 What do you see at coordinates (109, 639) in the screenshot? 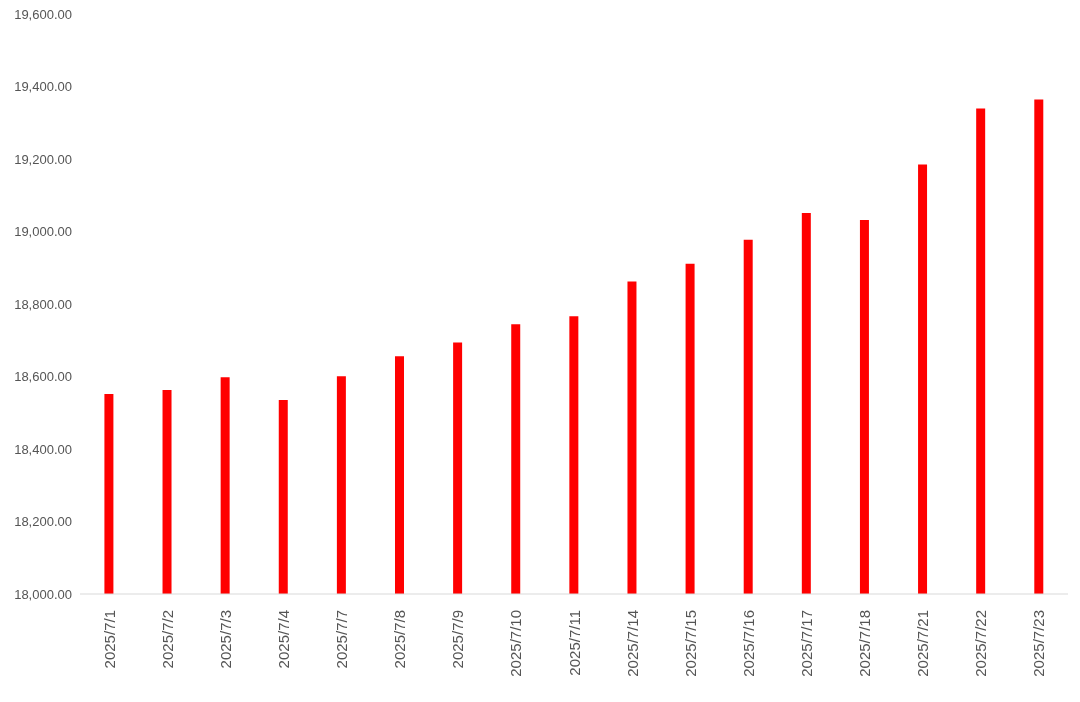
I see `x-tick-label: 2025/7/1` at bounding box center [109, 639].